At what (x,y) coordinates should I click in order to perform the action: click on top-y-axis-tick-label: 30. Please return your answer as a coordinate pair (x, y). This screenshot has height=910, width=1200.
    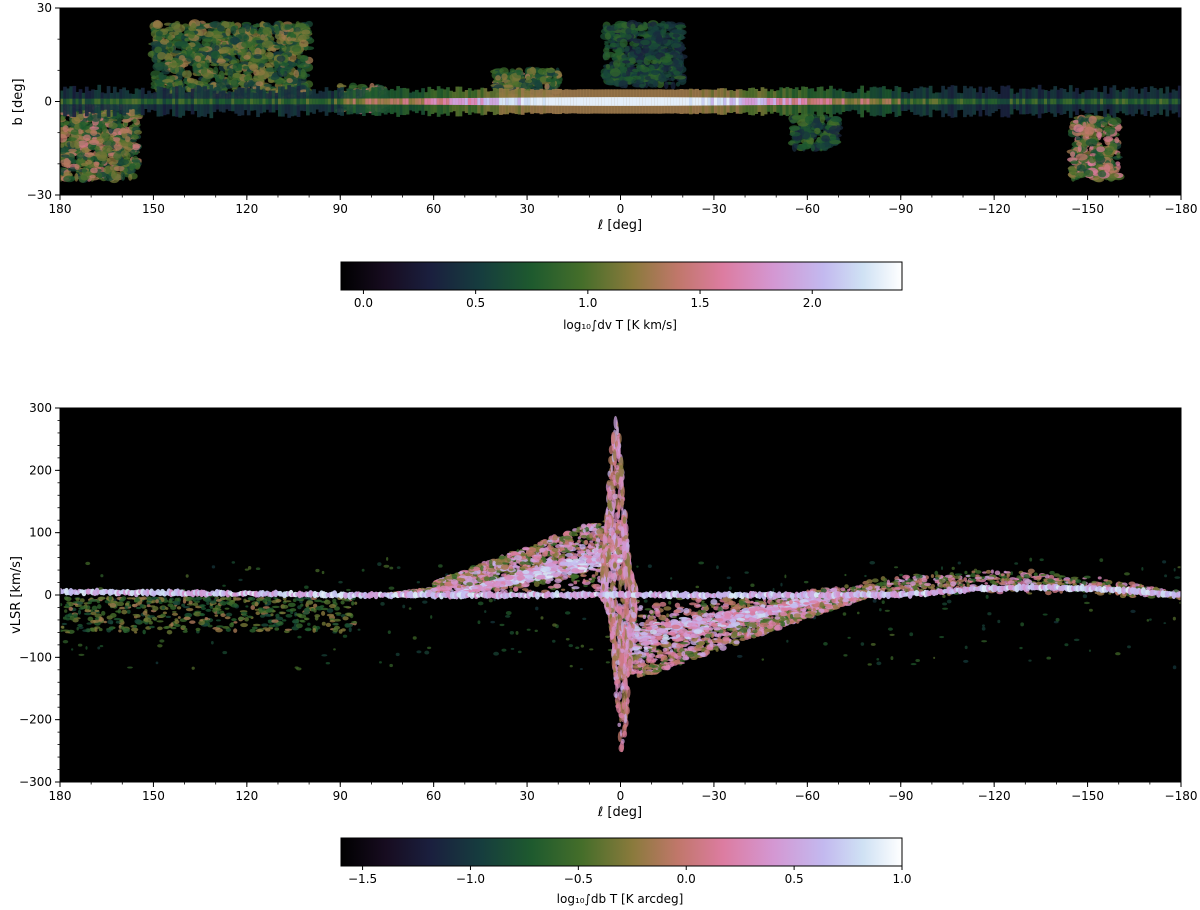
    Looking at the image, I should click on (44, 8).